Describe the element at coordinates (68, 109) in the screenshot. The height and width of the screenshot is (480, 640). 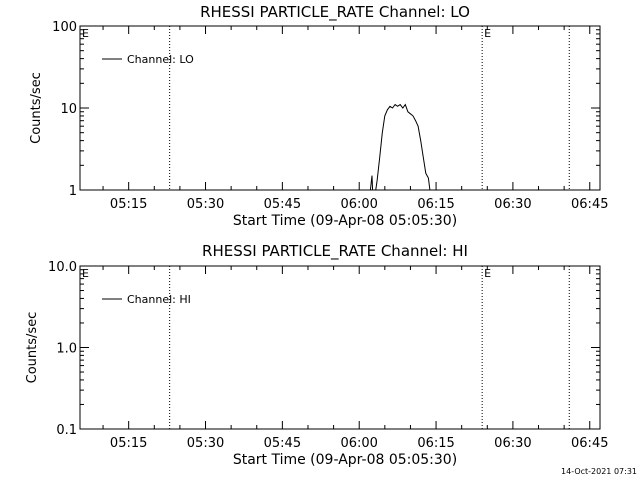
I see `y-tick-label: 10` at that location.